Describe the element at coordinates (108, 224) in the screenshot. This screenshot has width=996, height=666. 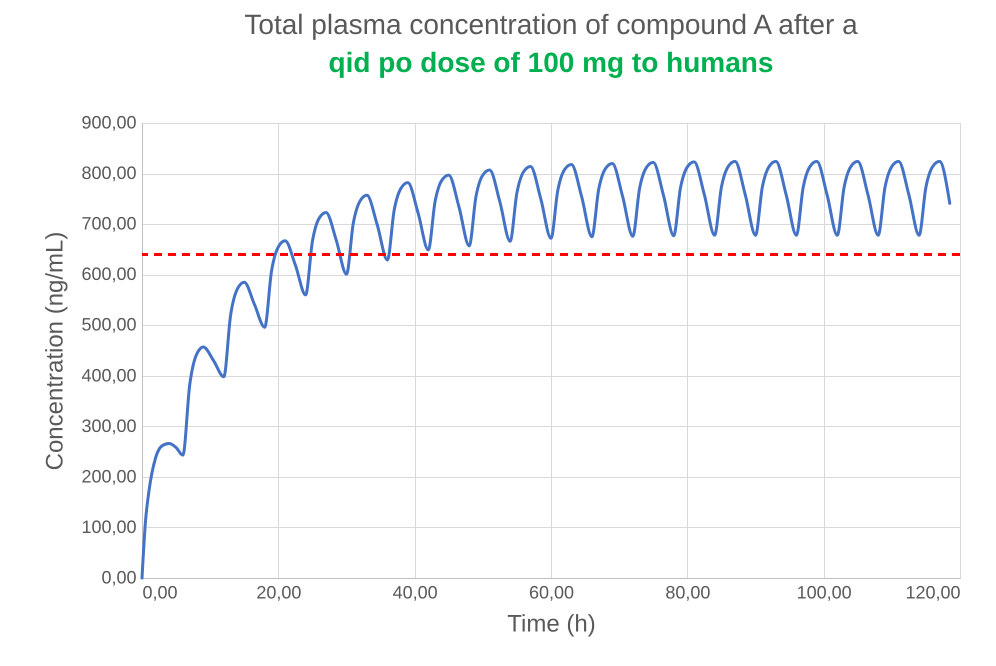
I see `y-tick-label: 700,00` at that location.